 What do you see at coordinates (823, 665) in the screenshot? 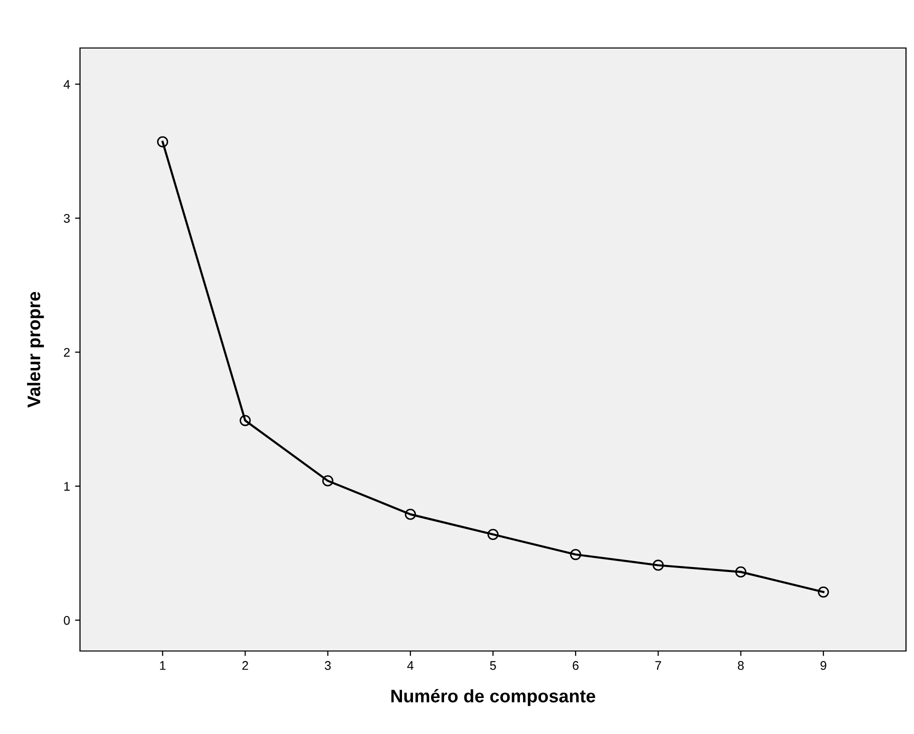
I see `x-tick-label: 9` at bounding box center [823, 665].